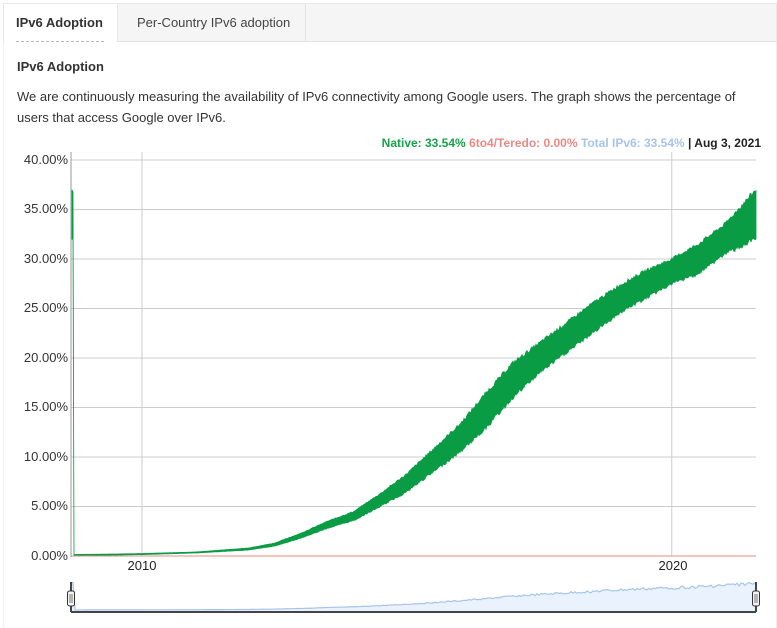 This screenshot has height=628, width=777. I want to click on section-title: IPv6 Adoption, so click(60, 66).